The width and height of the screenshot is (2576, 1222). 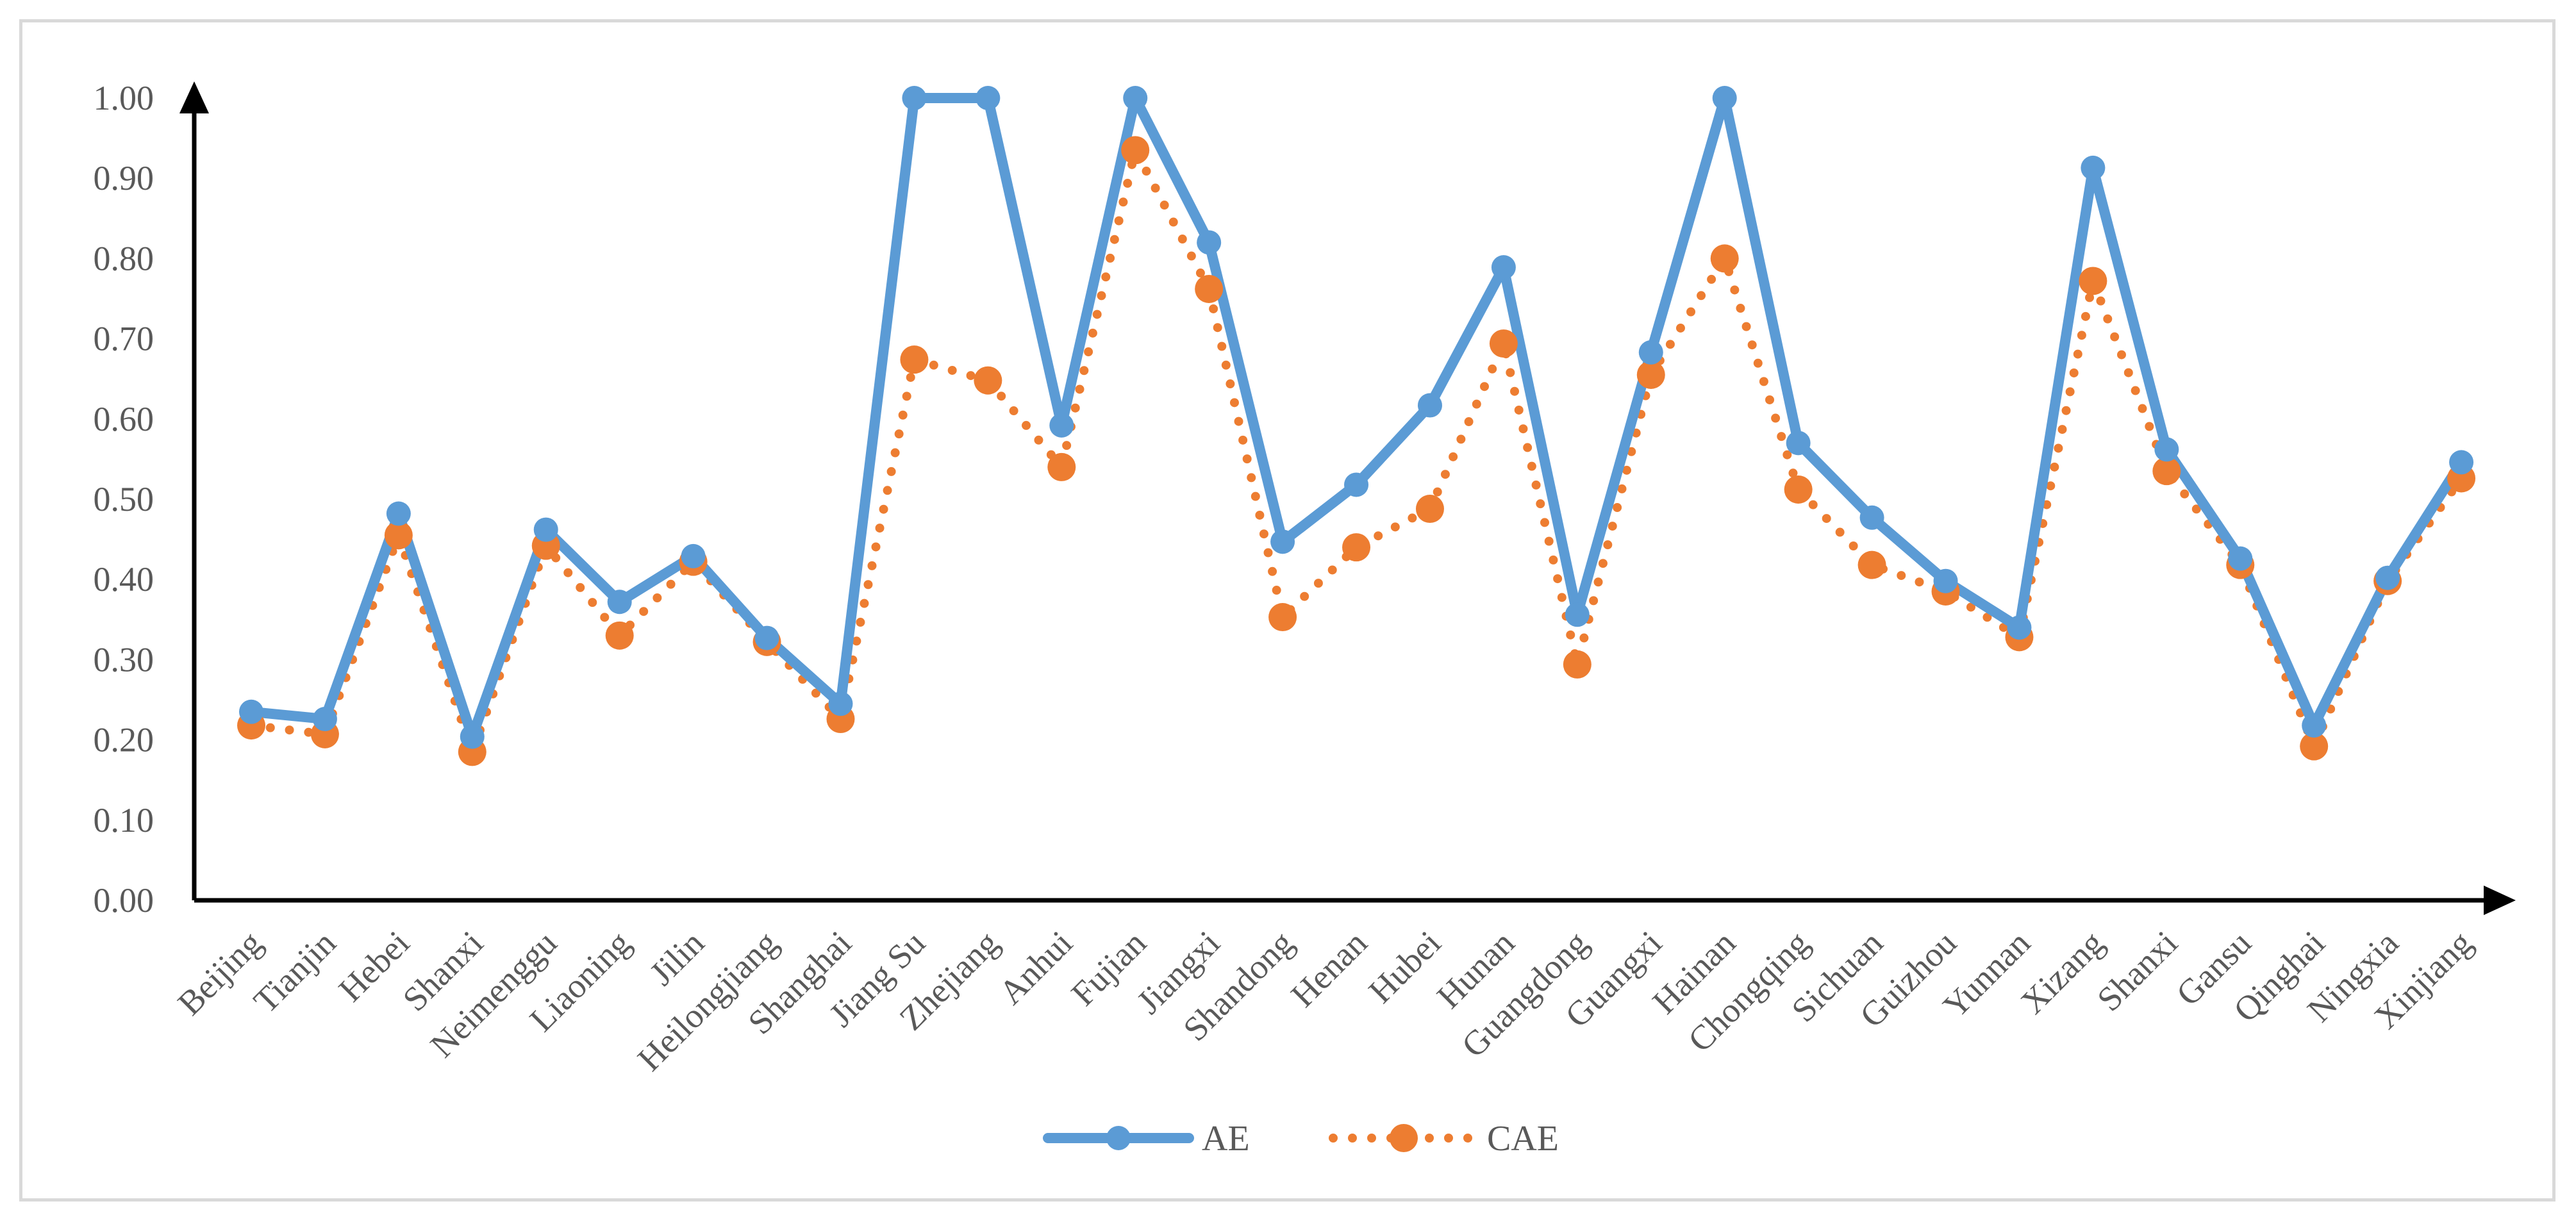 What do you see at coordinates (1226, 1139) in the screenshot?
I see `legend-label-ae: AE` at bounding box center [1226, 1139].